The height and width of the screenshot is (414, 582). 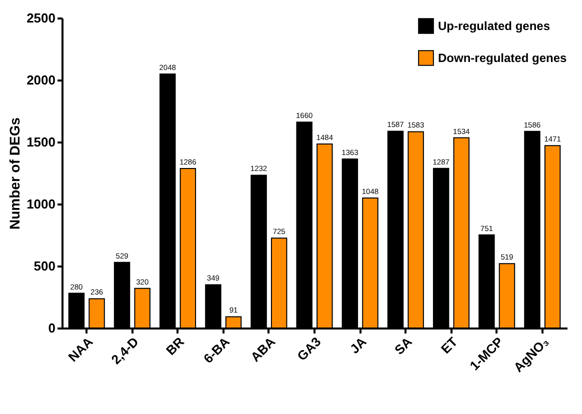 I want to click on y-axis-title: Number of DEGs, so click(x=14, y=173).